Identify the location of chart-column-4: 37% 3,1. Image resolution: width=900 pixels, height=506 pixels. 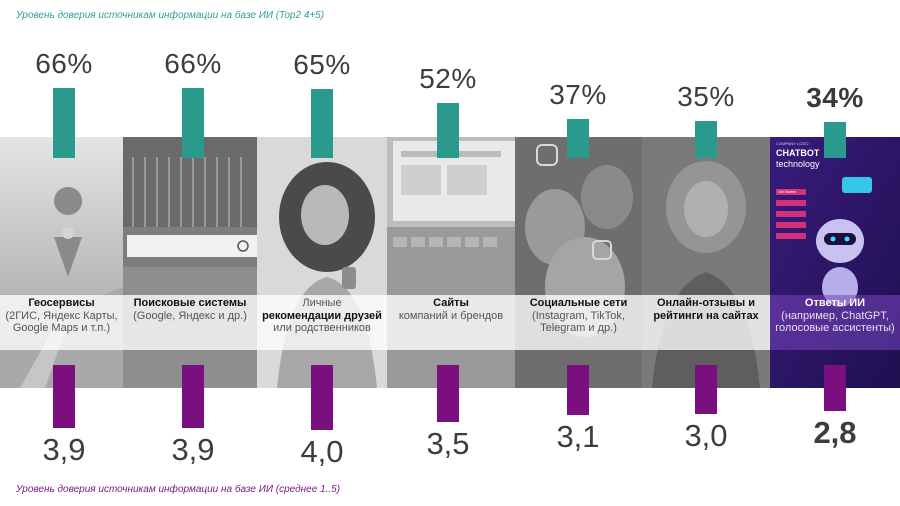
(578, 253).